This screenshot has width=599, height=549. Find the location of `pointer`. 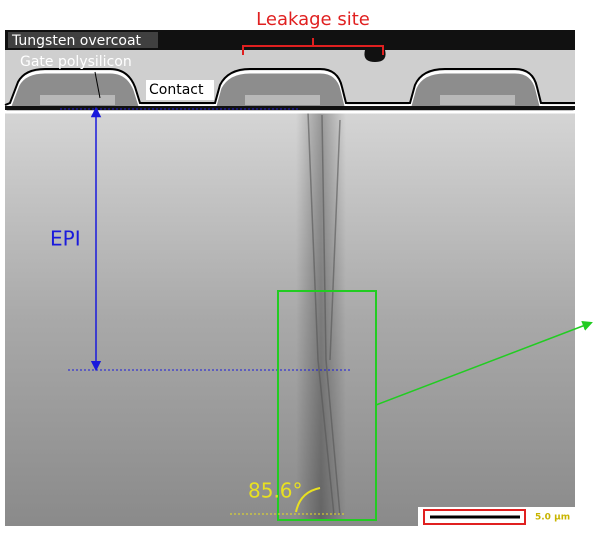

pointer is located at coordinates (97, 85).